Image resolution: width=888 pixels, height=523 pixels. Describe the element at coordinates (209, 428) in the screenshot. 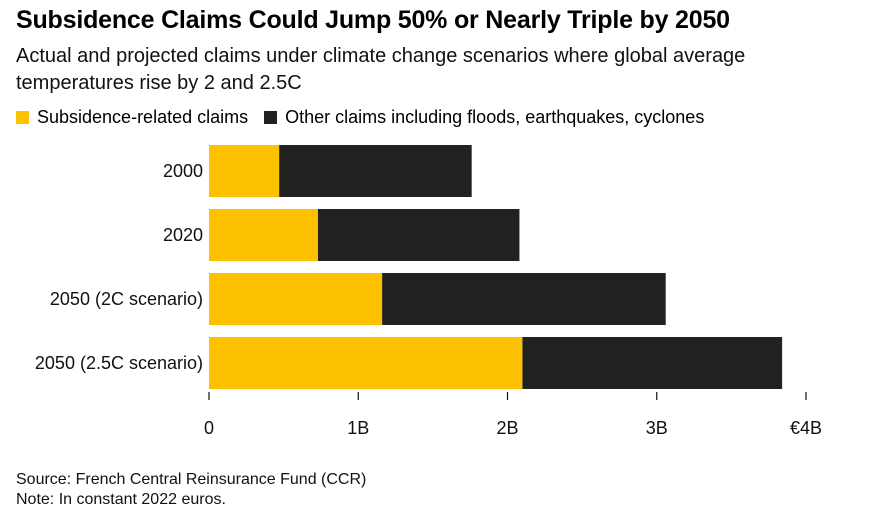

I see `x-tick-label-0: 0` at that location.